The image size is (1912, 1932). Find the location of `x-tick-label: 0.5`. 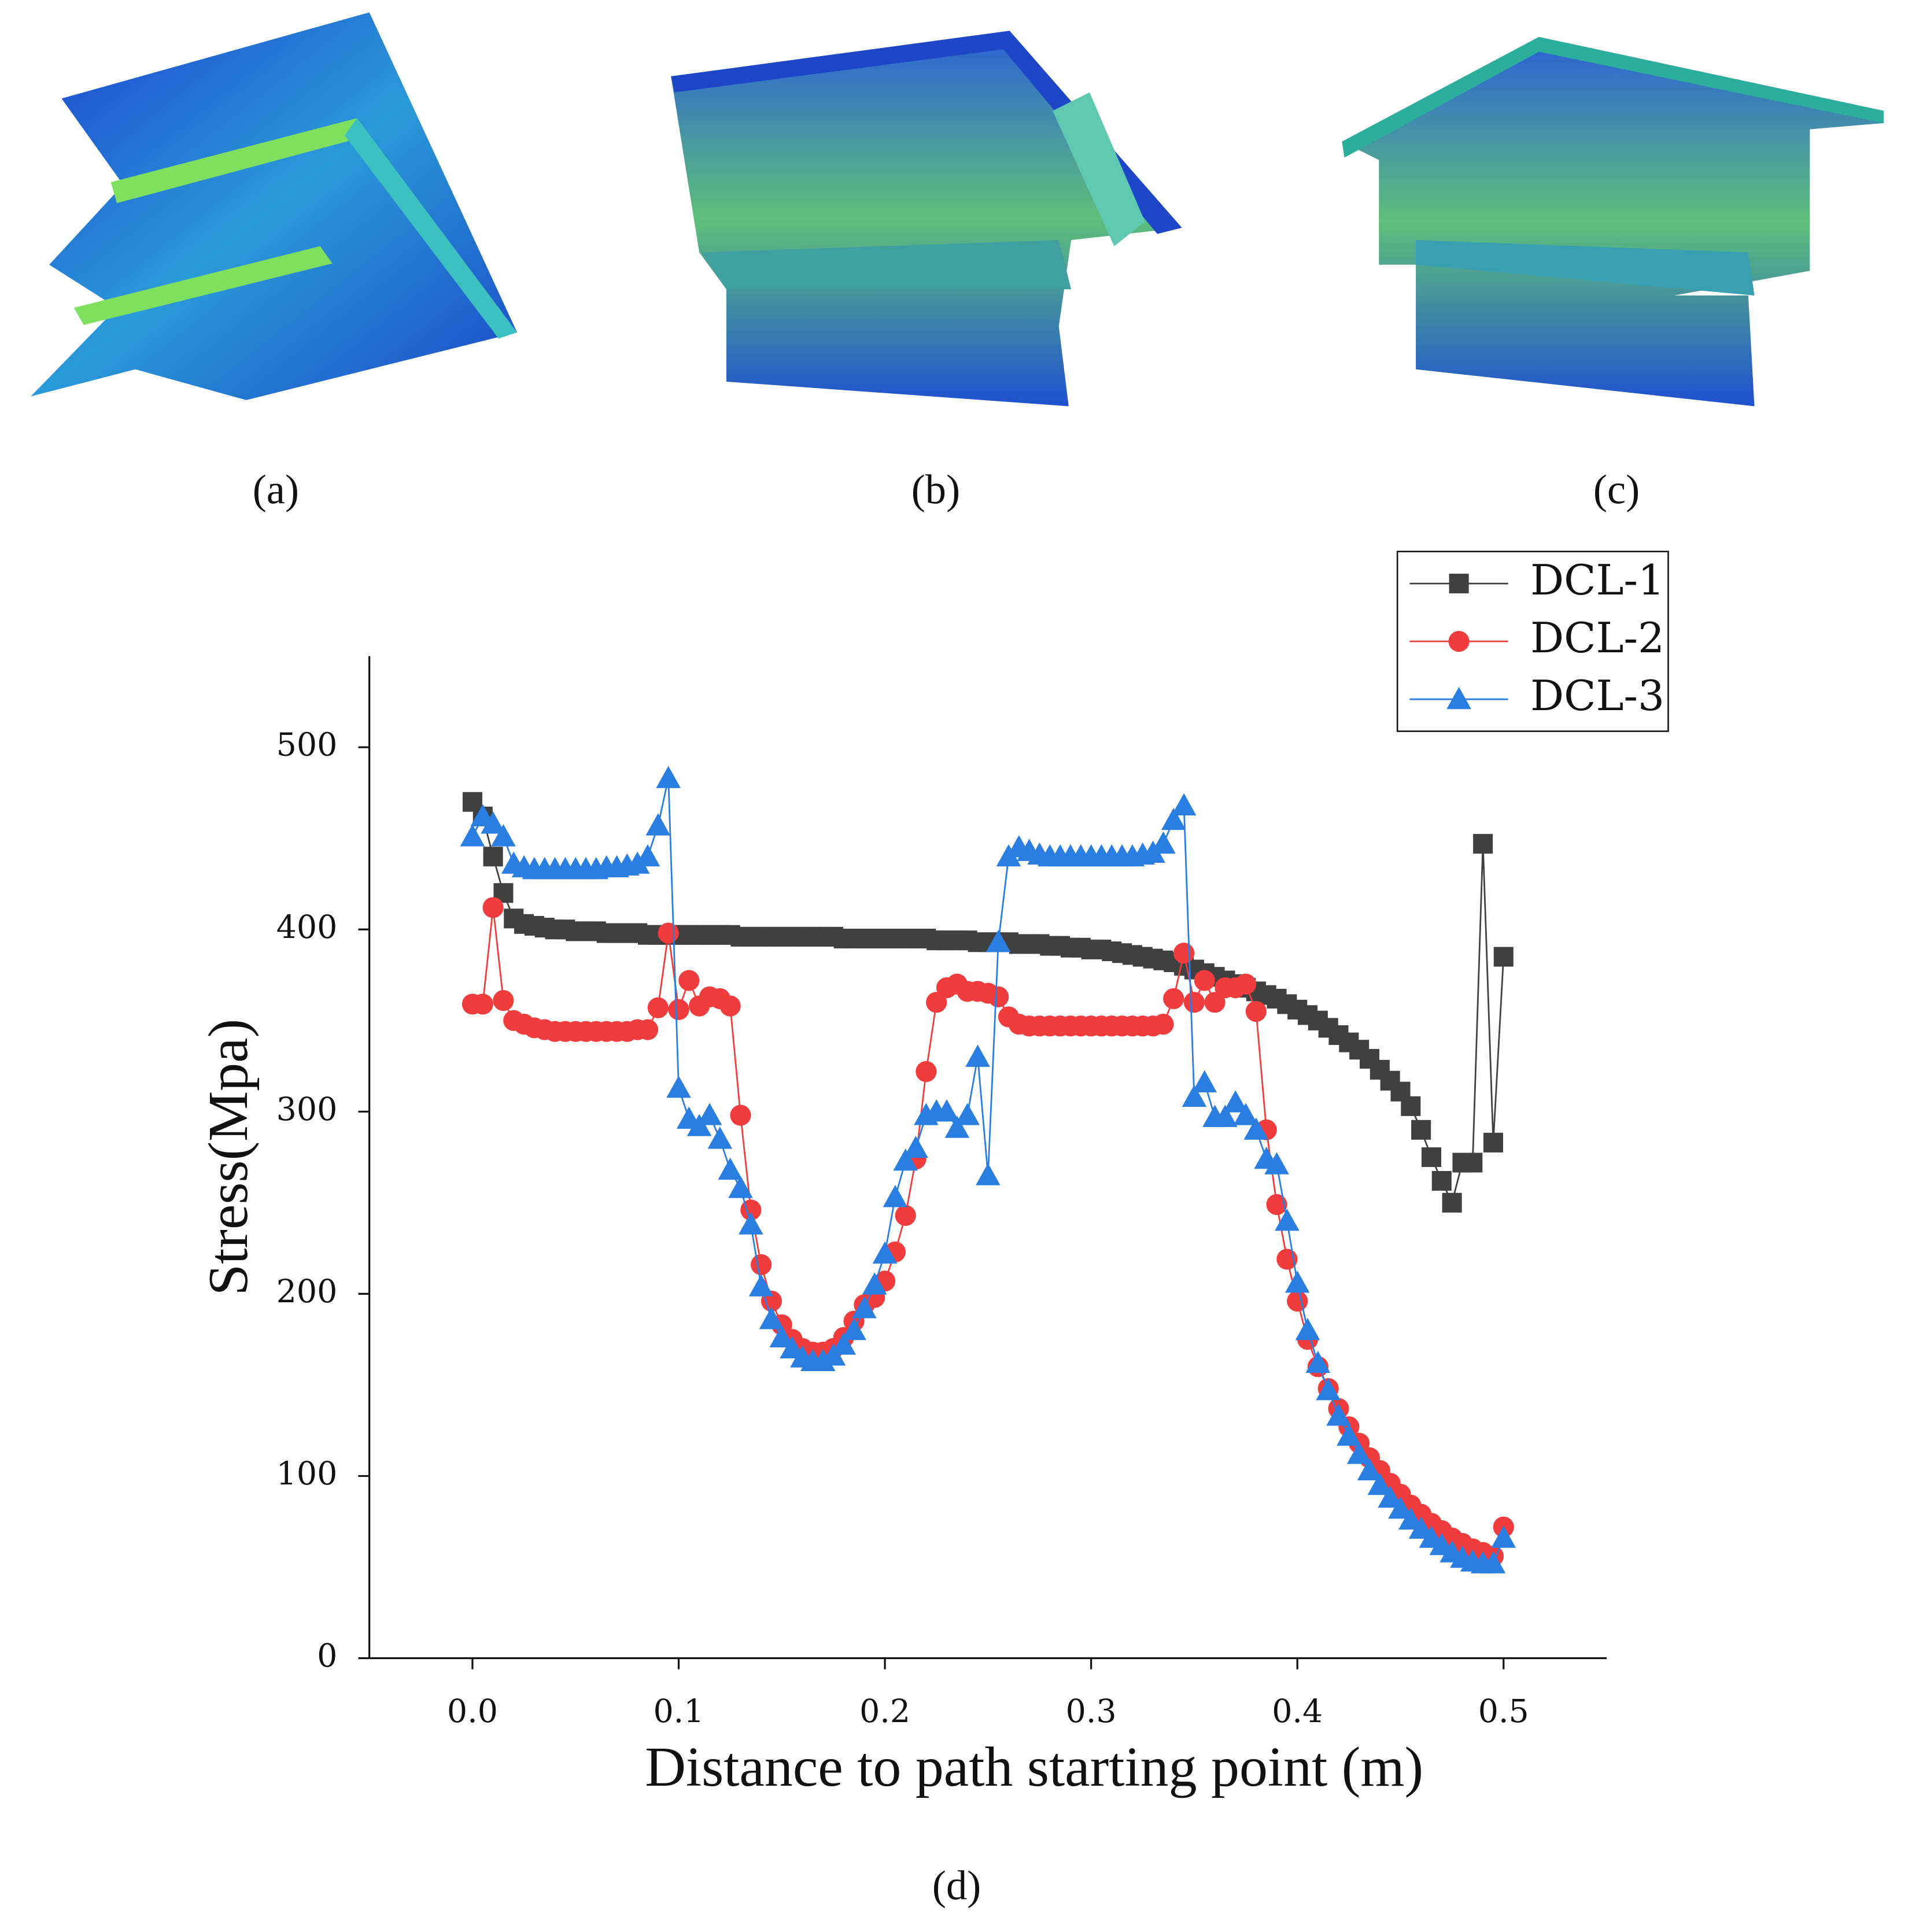

x-tick-label: 0.5 is located at coordinates (1503, 1712).